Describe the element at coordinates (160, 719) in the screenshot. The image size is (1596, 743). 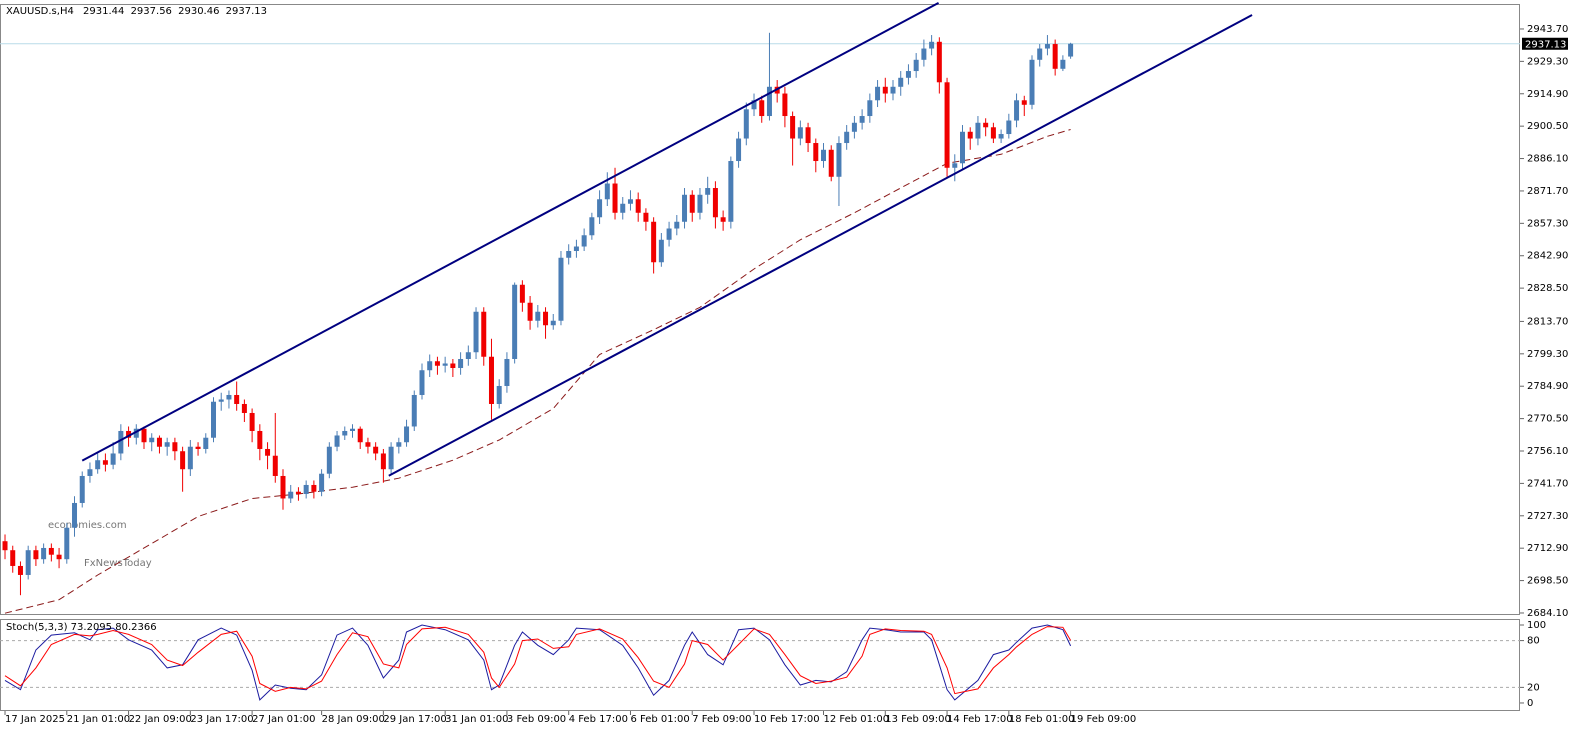
I see `x-tick-label: 22 Jan 09:00` at that location.